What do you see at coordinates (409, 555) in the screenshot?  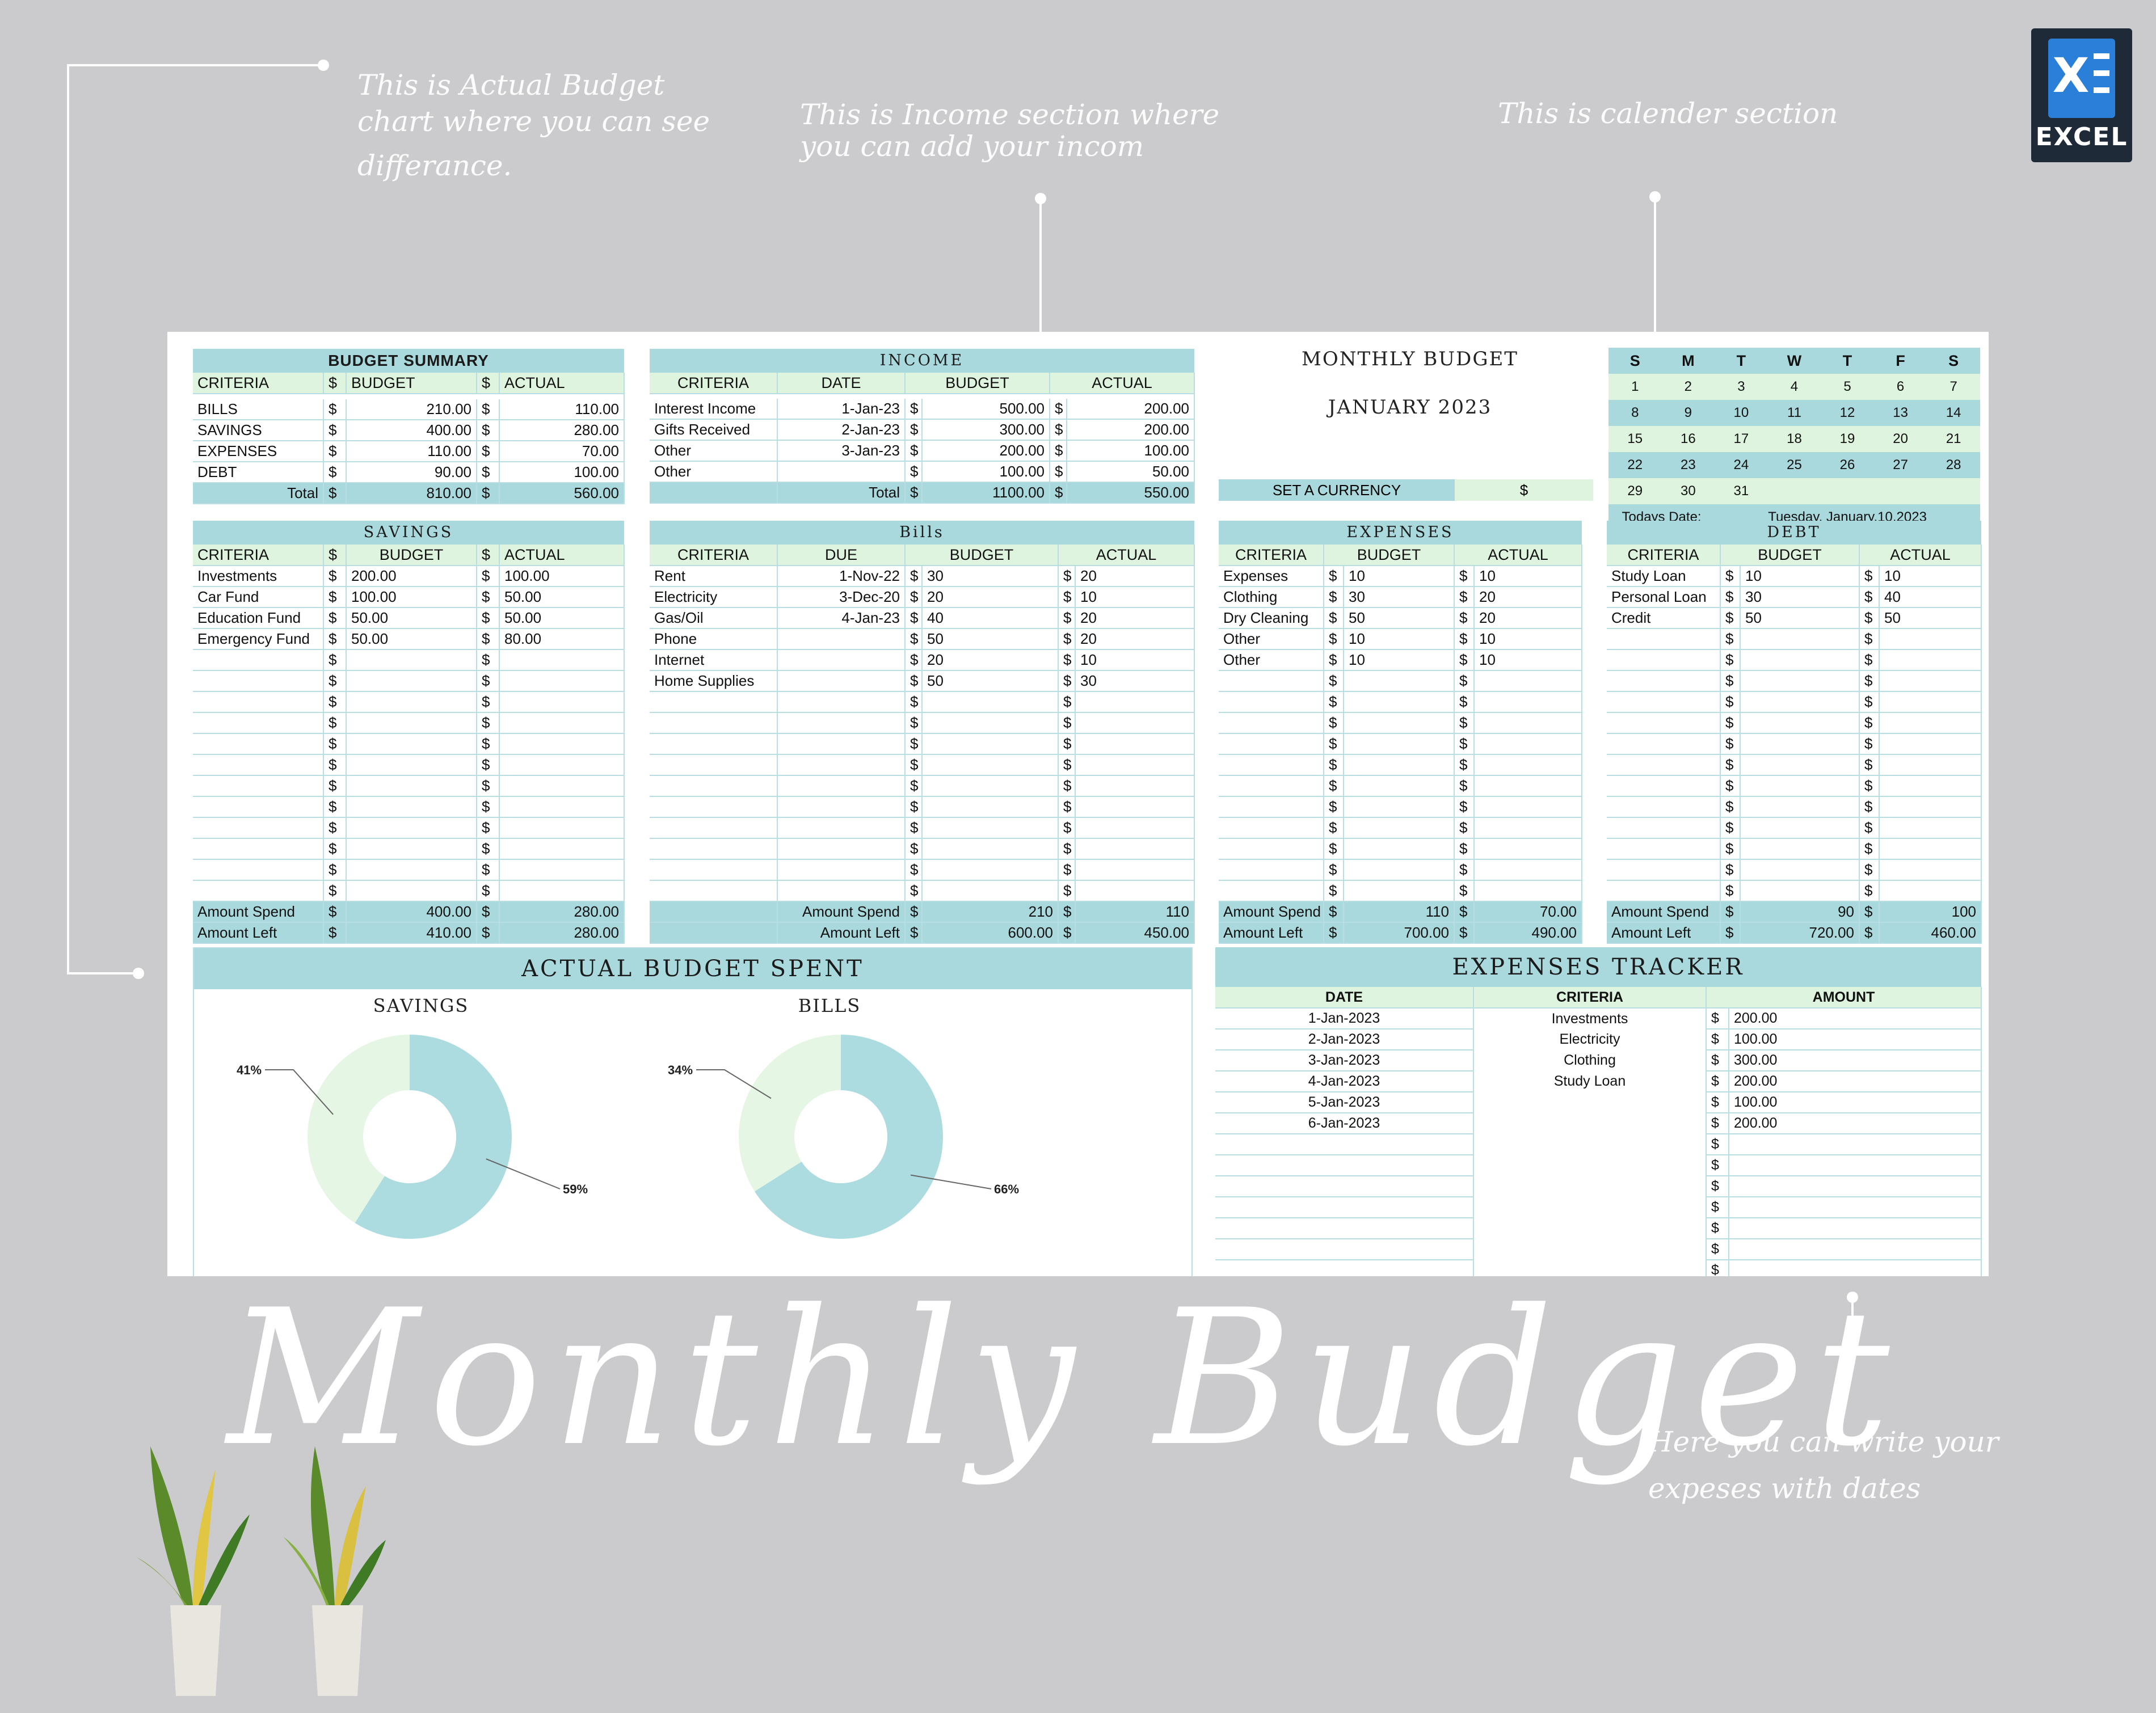 I see `savings-header-row: CRITERIA $ BUDGET $ ACTUAL` at bounding box center [409, 555].